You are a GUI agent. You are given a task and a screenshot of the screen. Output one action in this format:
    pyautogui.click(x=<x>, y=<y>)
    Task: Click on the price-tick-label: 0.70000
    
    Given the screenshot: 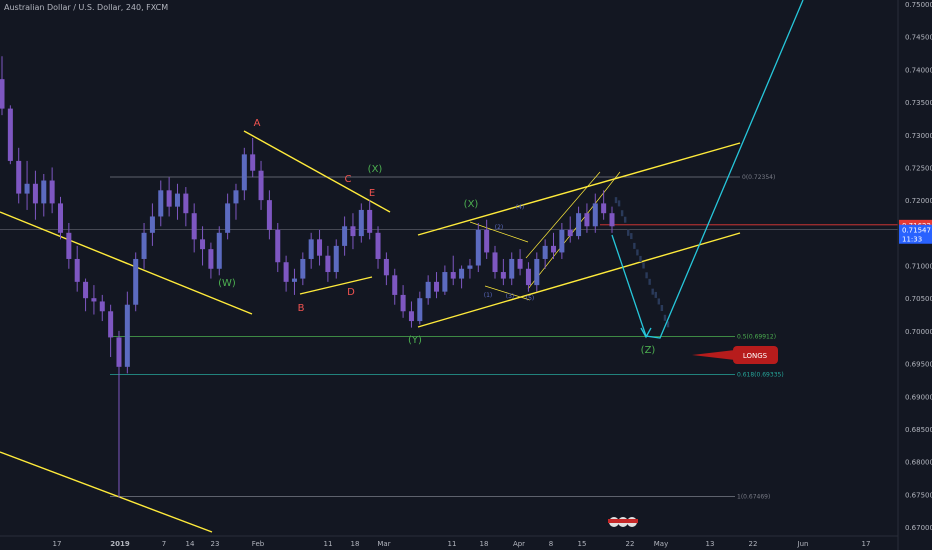 What is the action you would take?
    pyautogui.click(x=918, y=332)
    